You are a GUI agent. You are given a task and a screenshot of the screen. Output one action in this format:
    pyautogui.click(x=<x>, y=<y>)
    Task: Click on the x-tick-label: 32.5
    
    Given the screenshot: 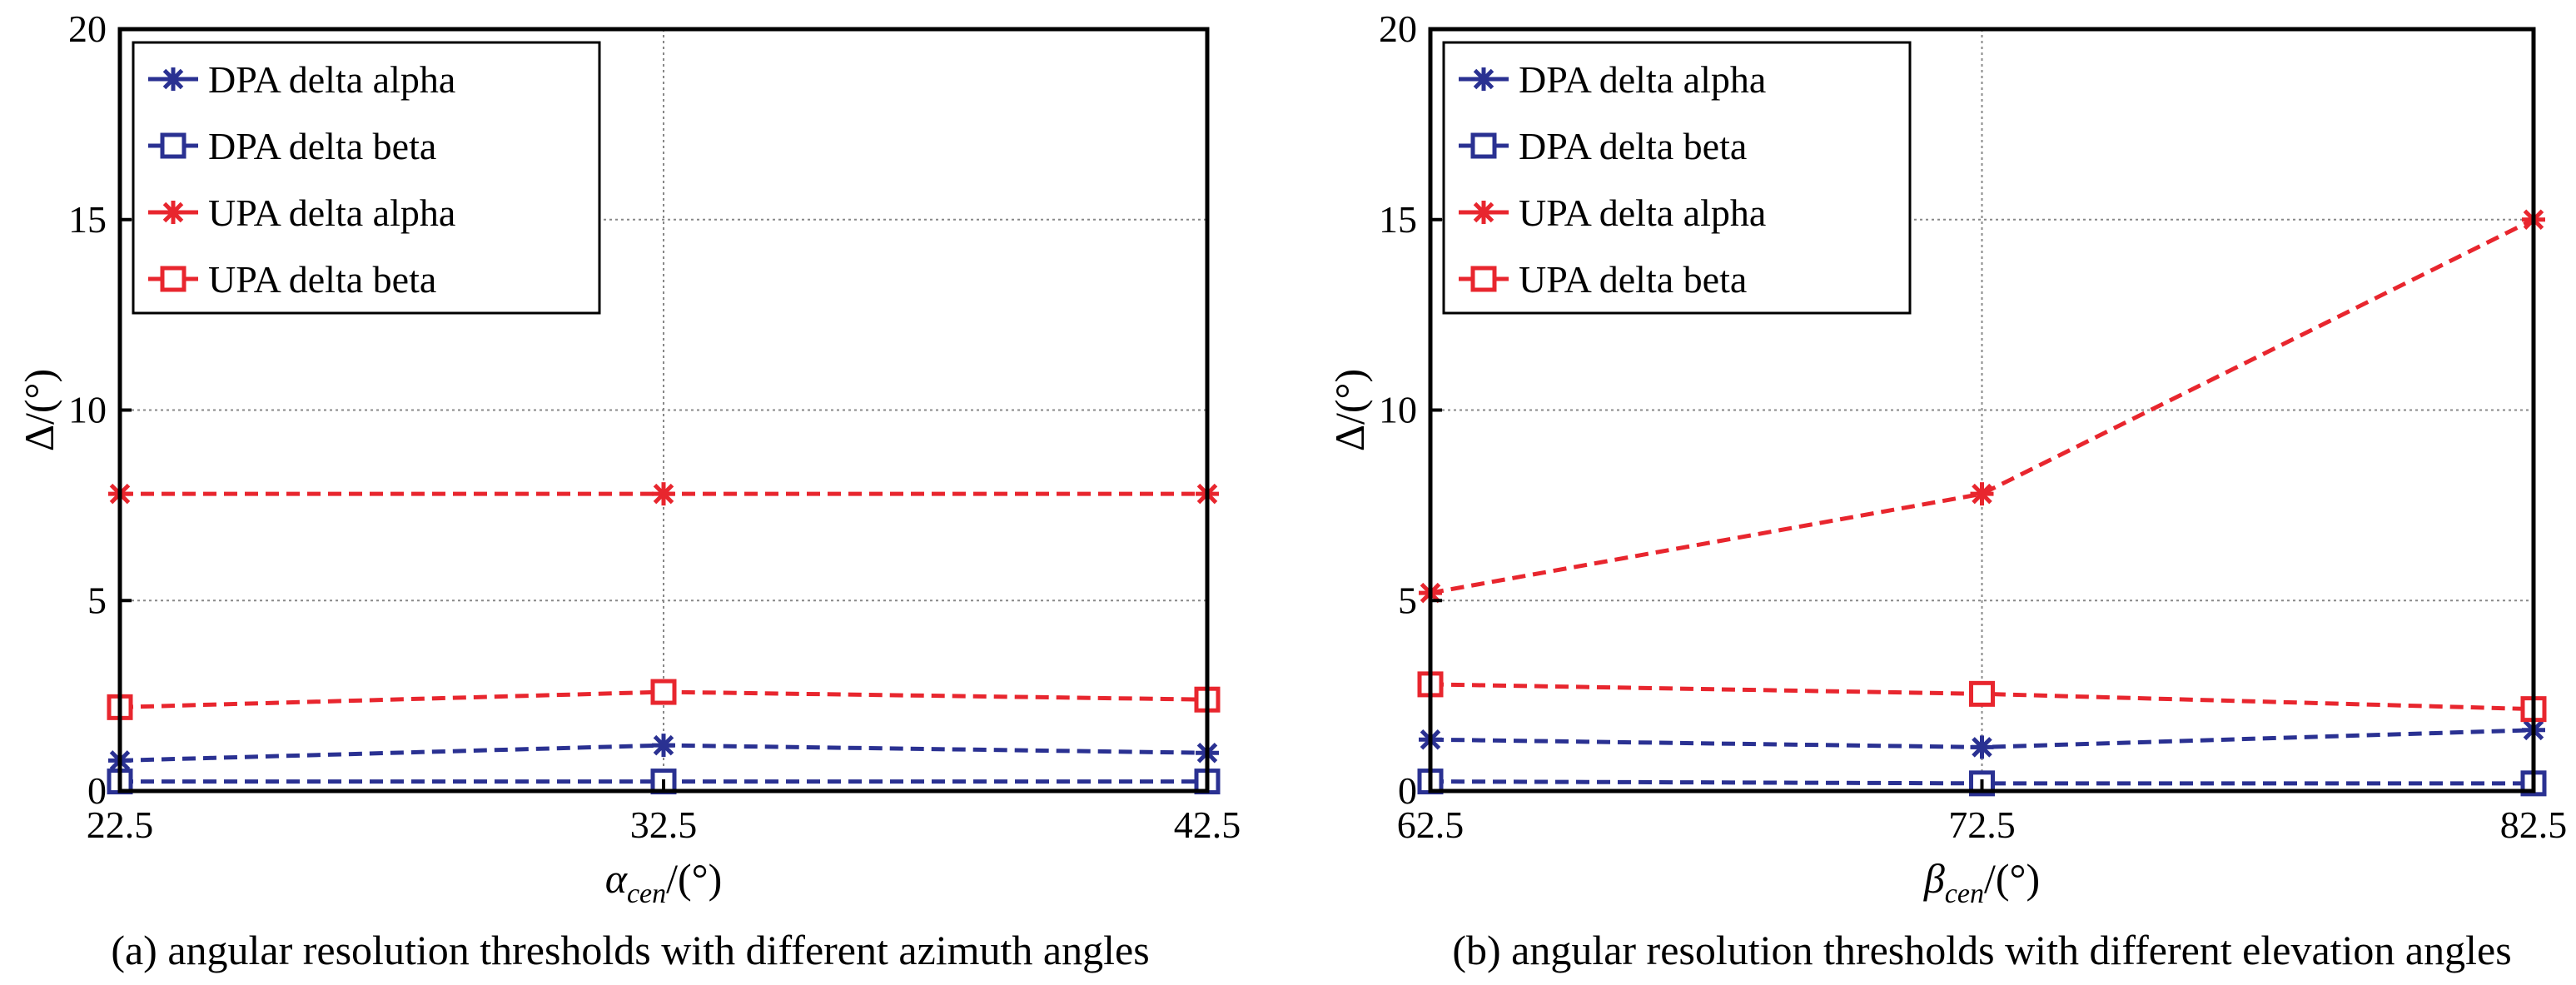 What is the action you would take?
    pyautogui.click(x=664, y=824)
    